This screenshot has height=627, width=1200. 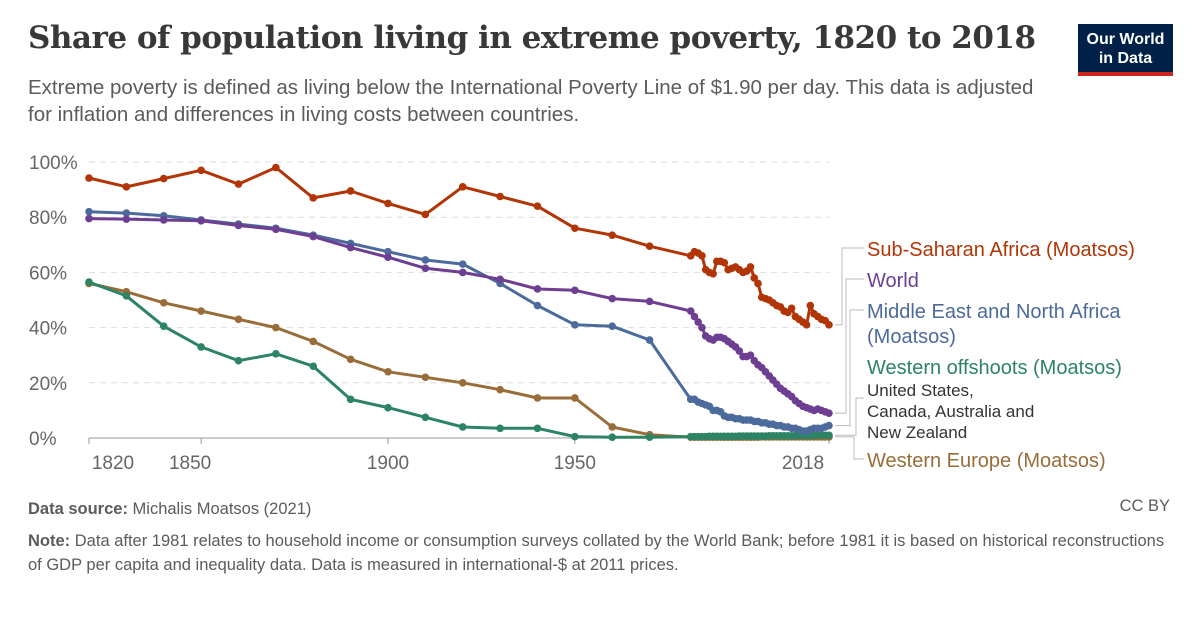 What do you see at coordinates (49, 541) in the screenshot?
I see `note-label: Note:` at bounding box center [49, 541].